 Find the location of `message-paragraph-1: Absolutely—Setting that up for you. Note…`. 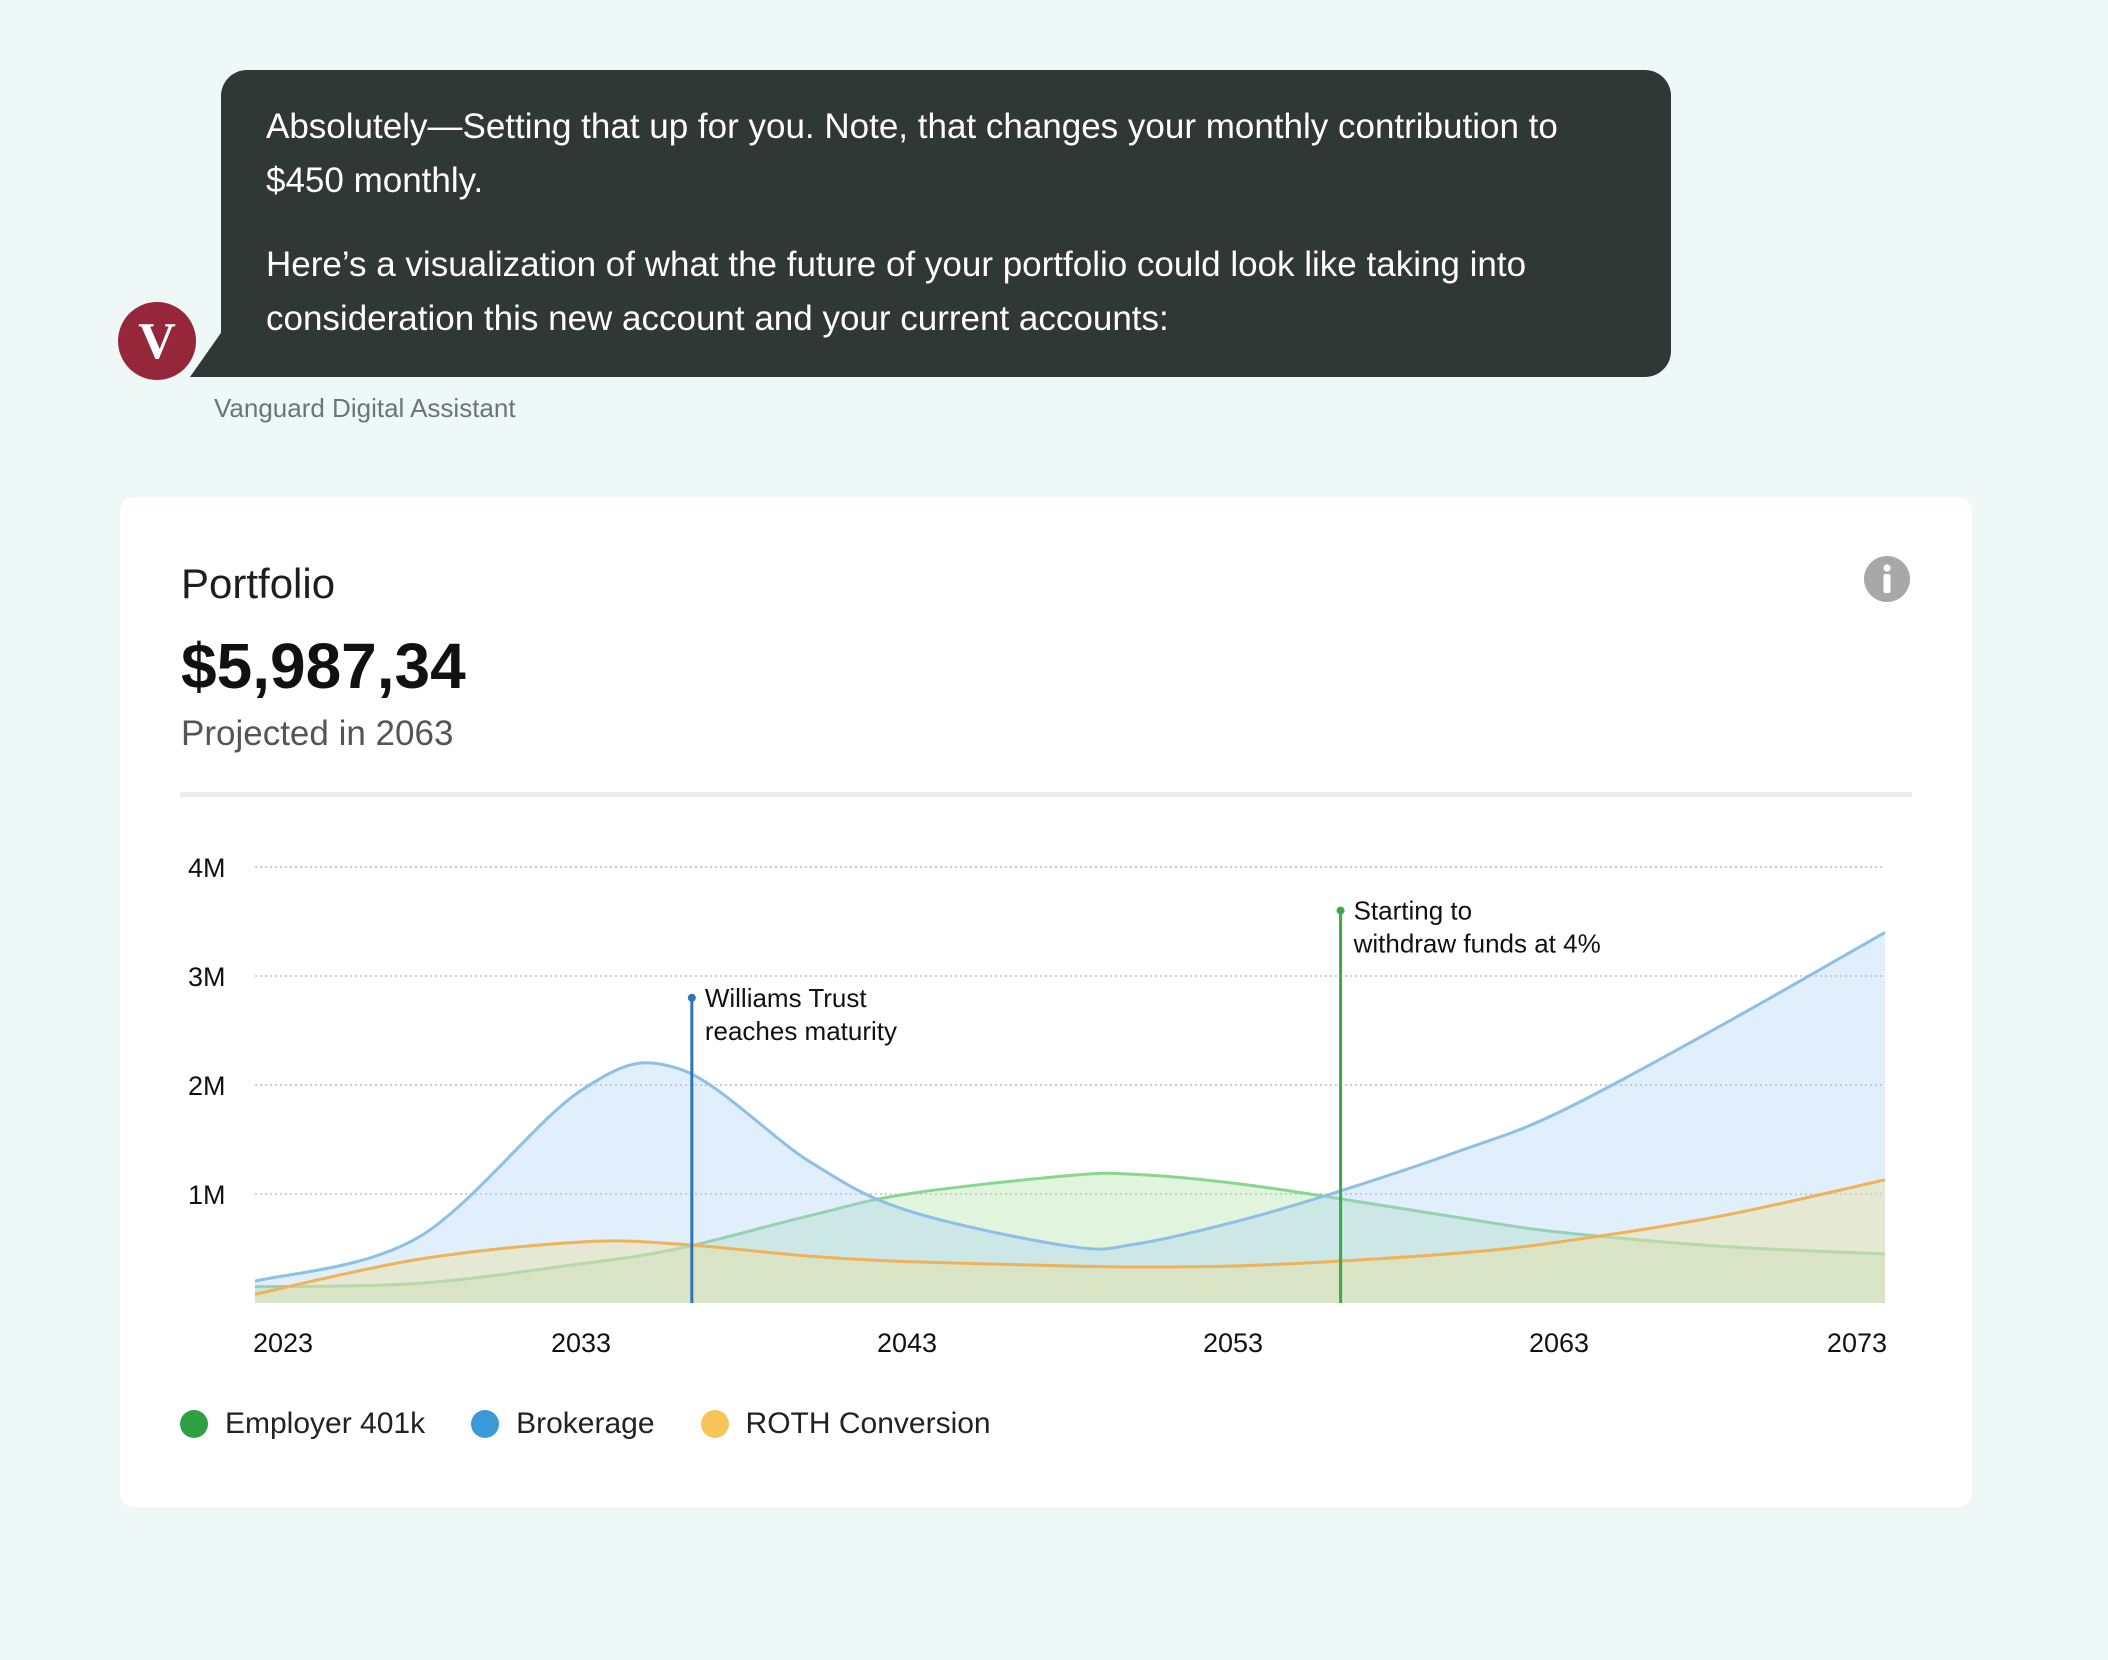

message-paragraph-1: Absolutely—Setting that up for you. Note… is located at coordinates (912, 153).